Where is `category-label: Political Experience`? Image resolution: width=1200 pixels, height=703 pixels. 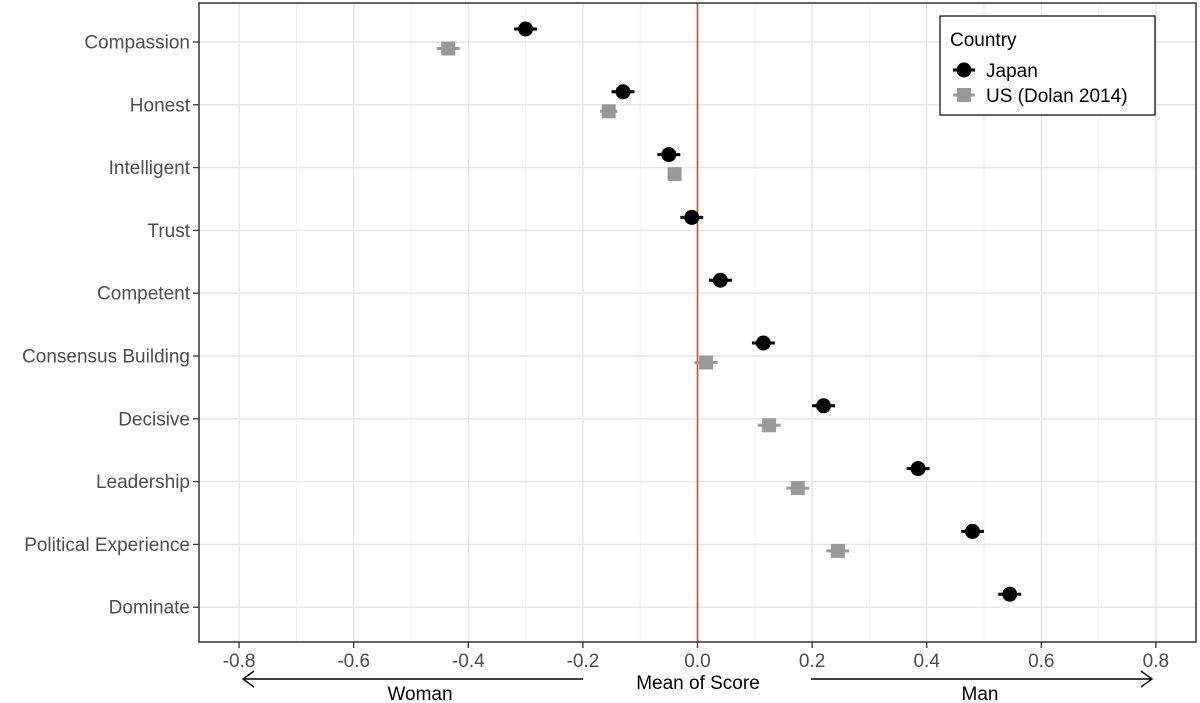 category-label: Political Experience is located at coordinates (107, 545).